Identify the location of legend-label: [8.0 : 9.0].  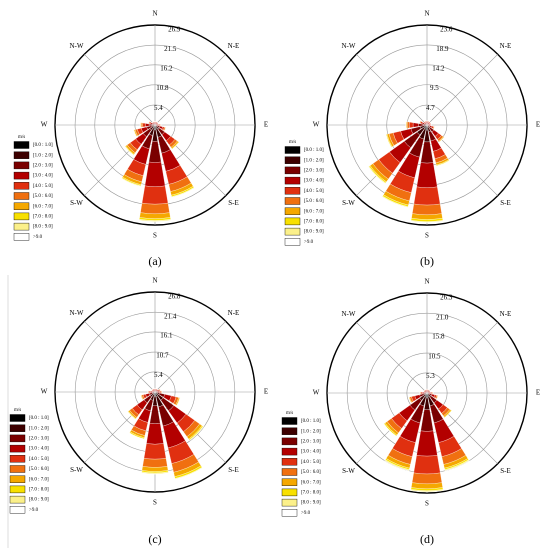
(39, 500).